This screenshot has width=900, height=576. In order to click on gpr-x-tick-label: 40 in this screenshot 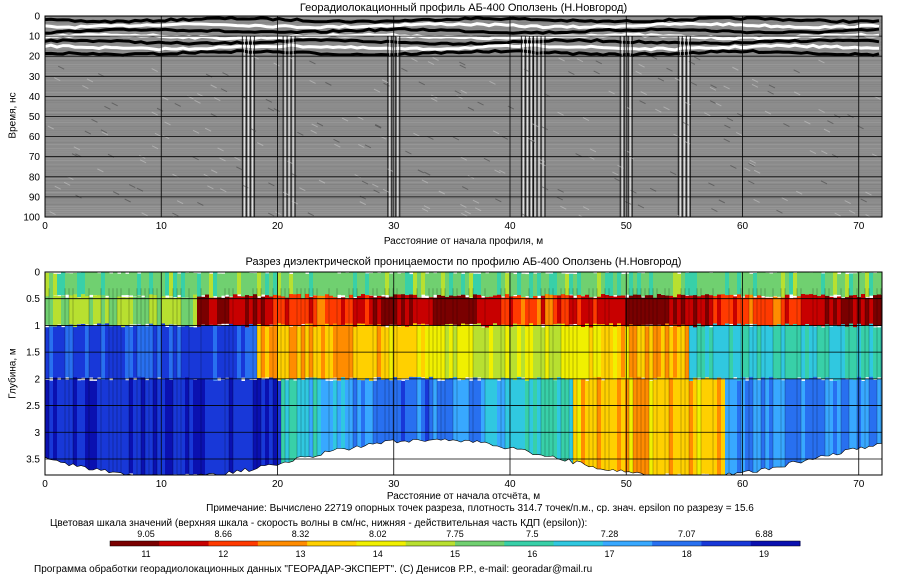, I will do `click(510, 226)`.